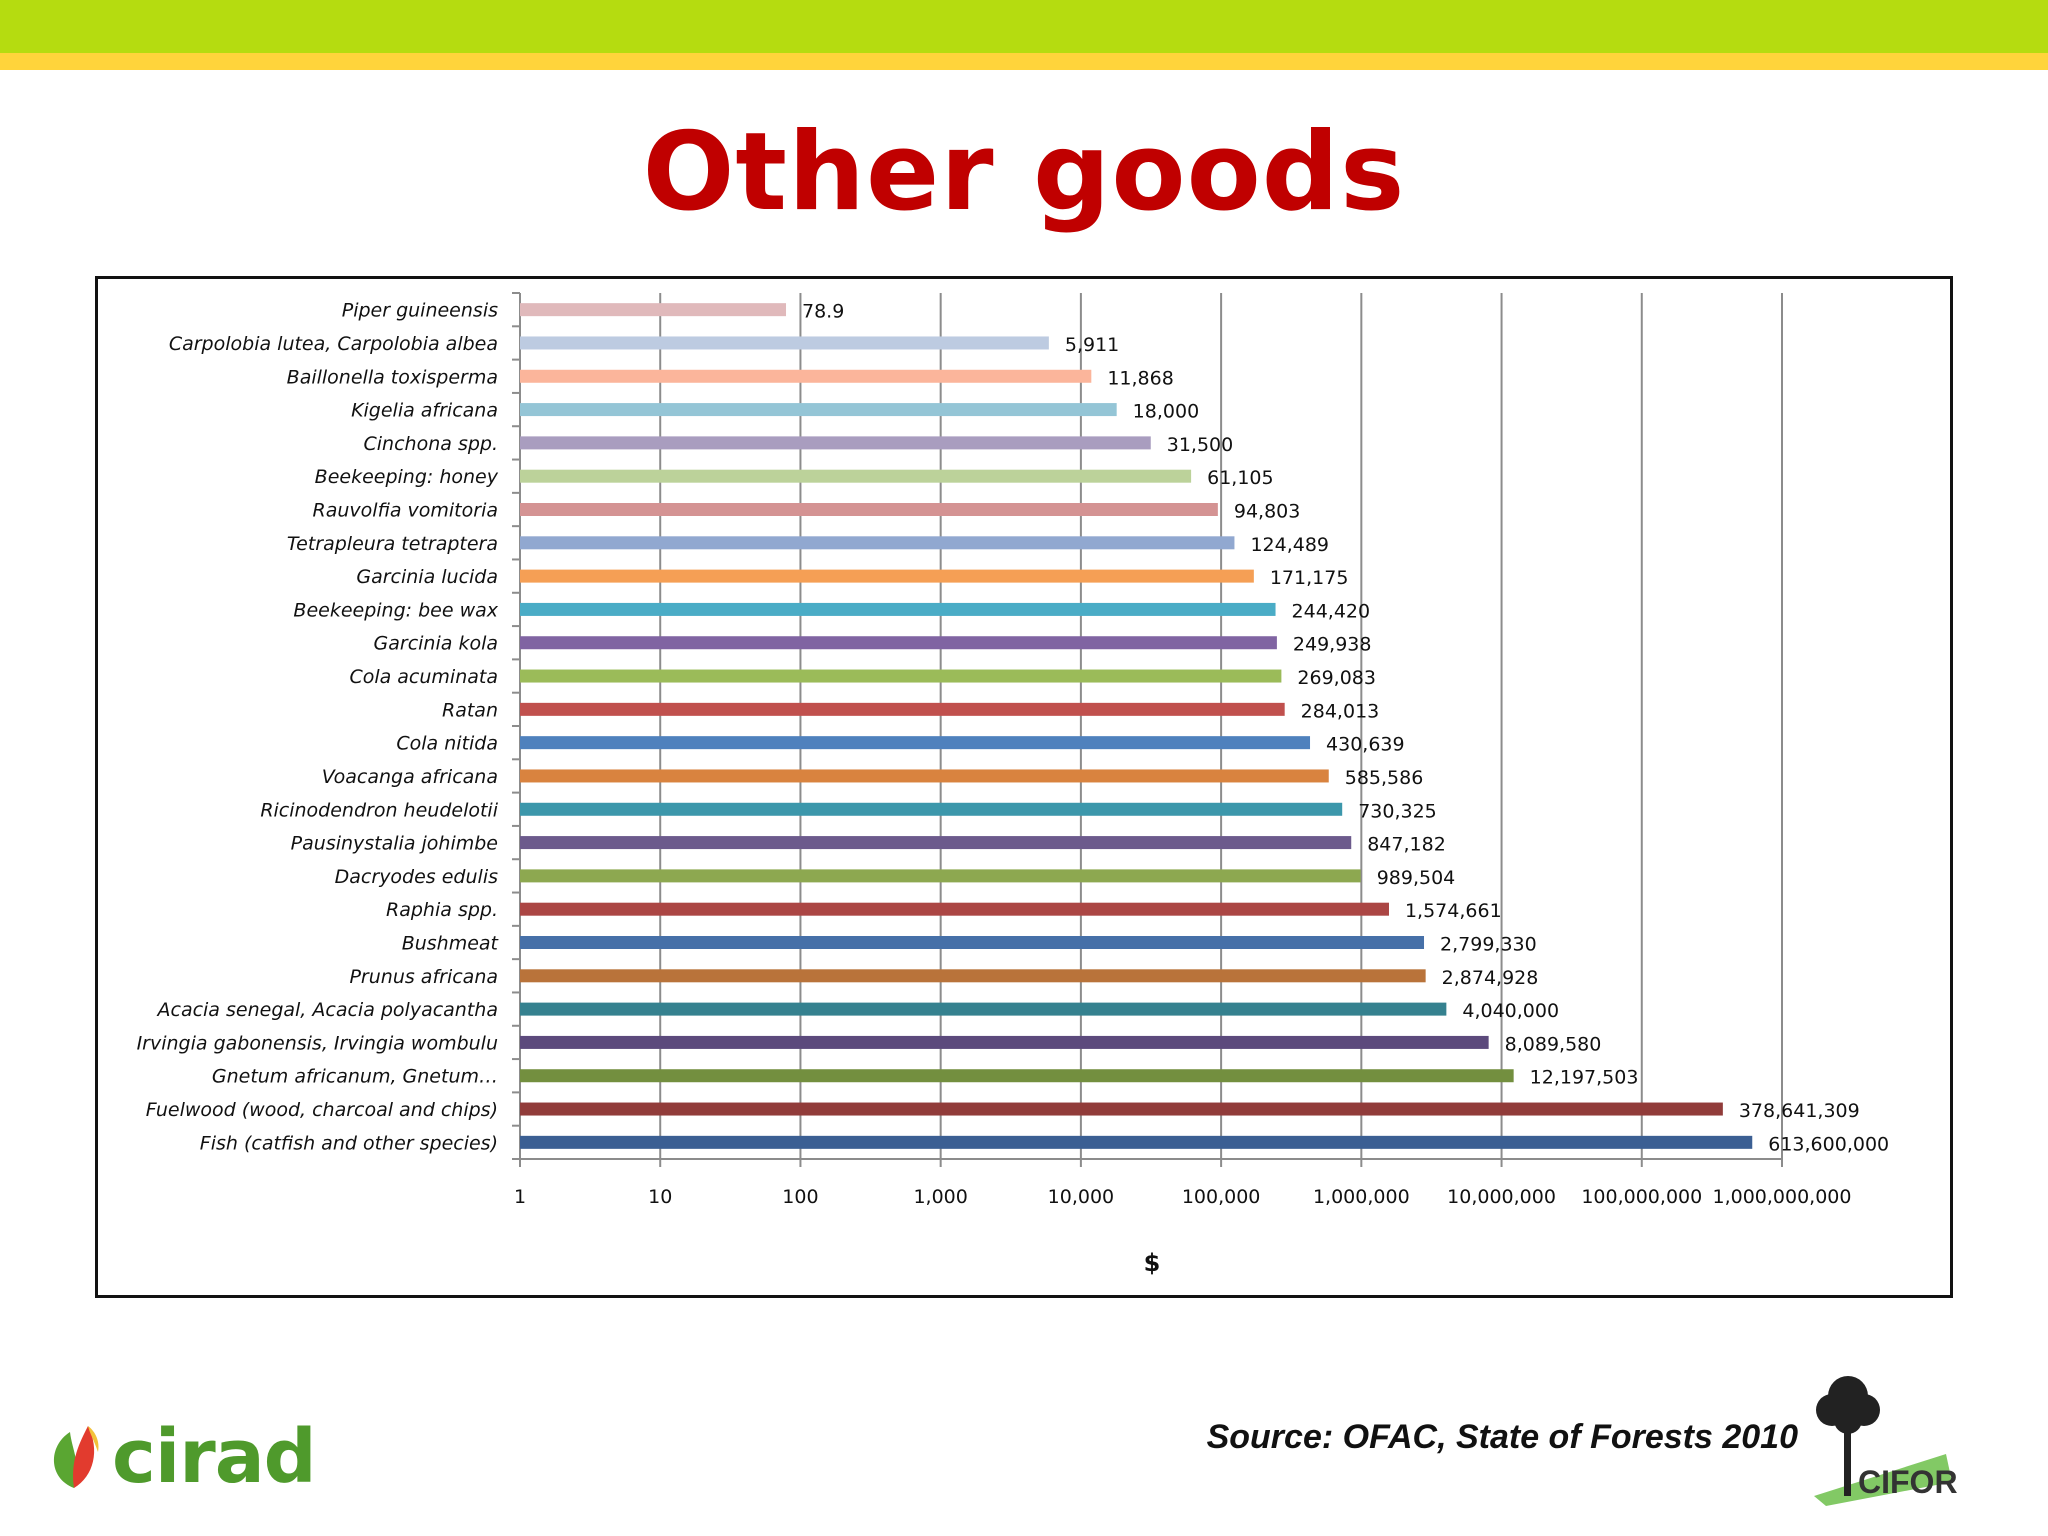  I want to click on data-label: 78.9, so click(823, 312).